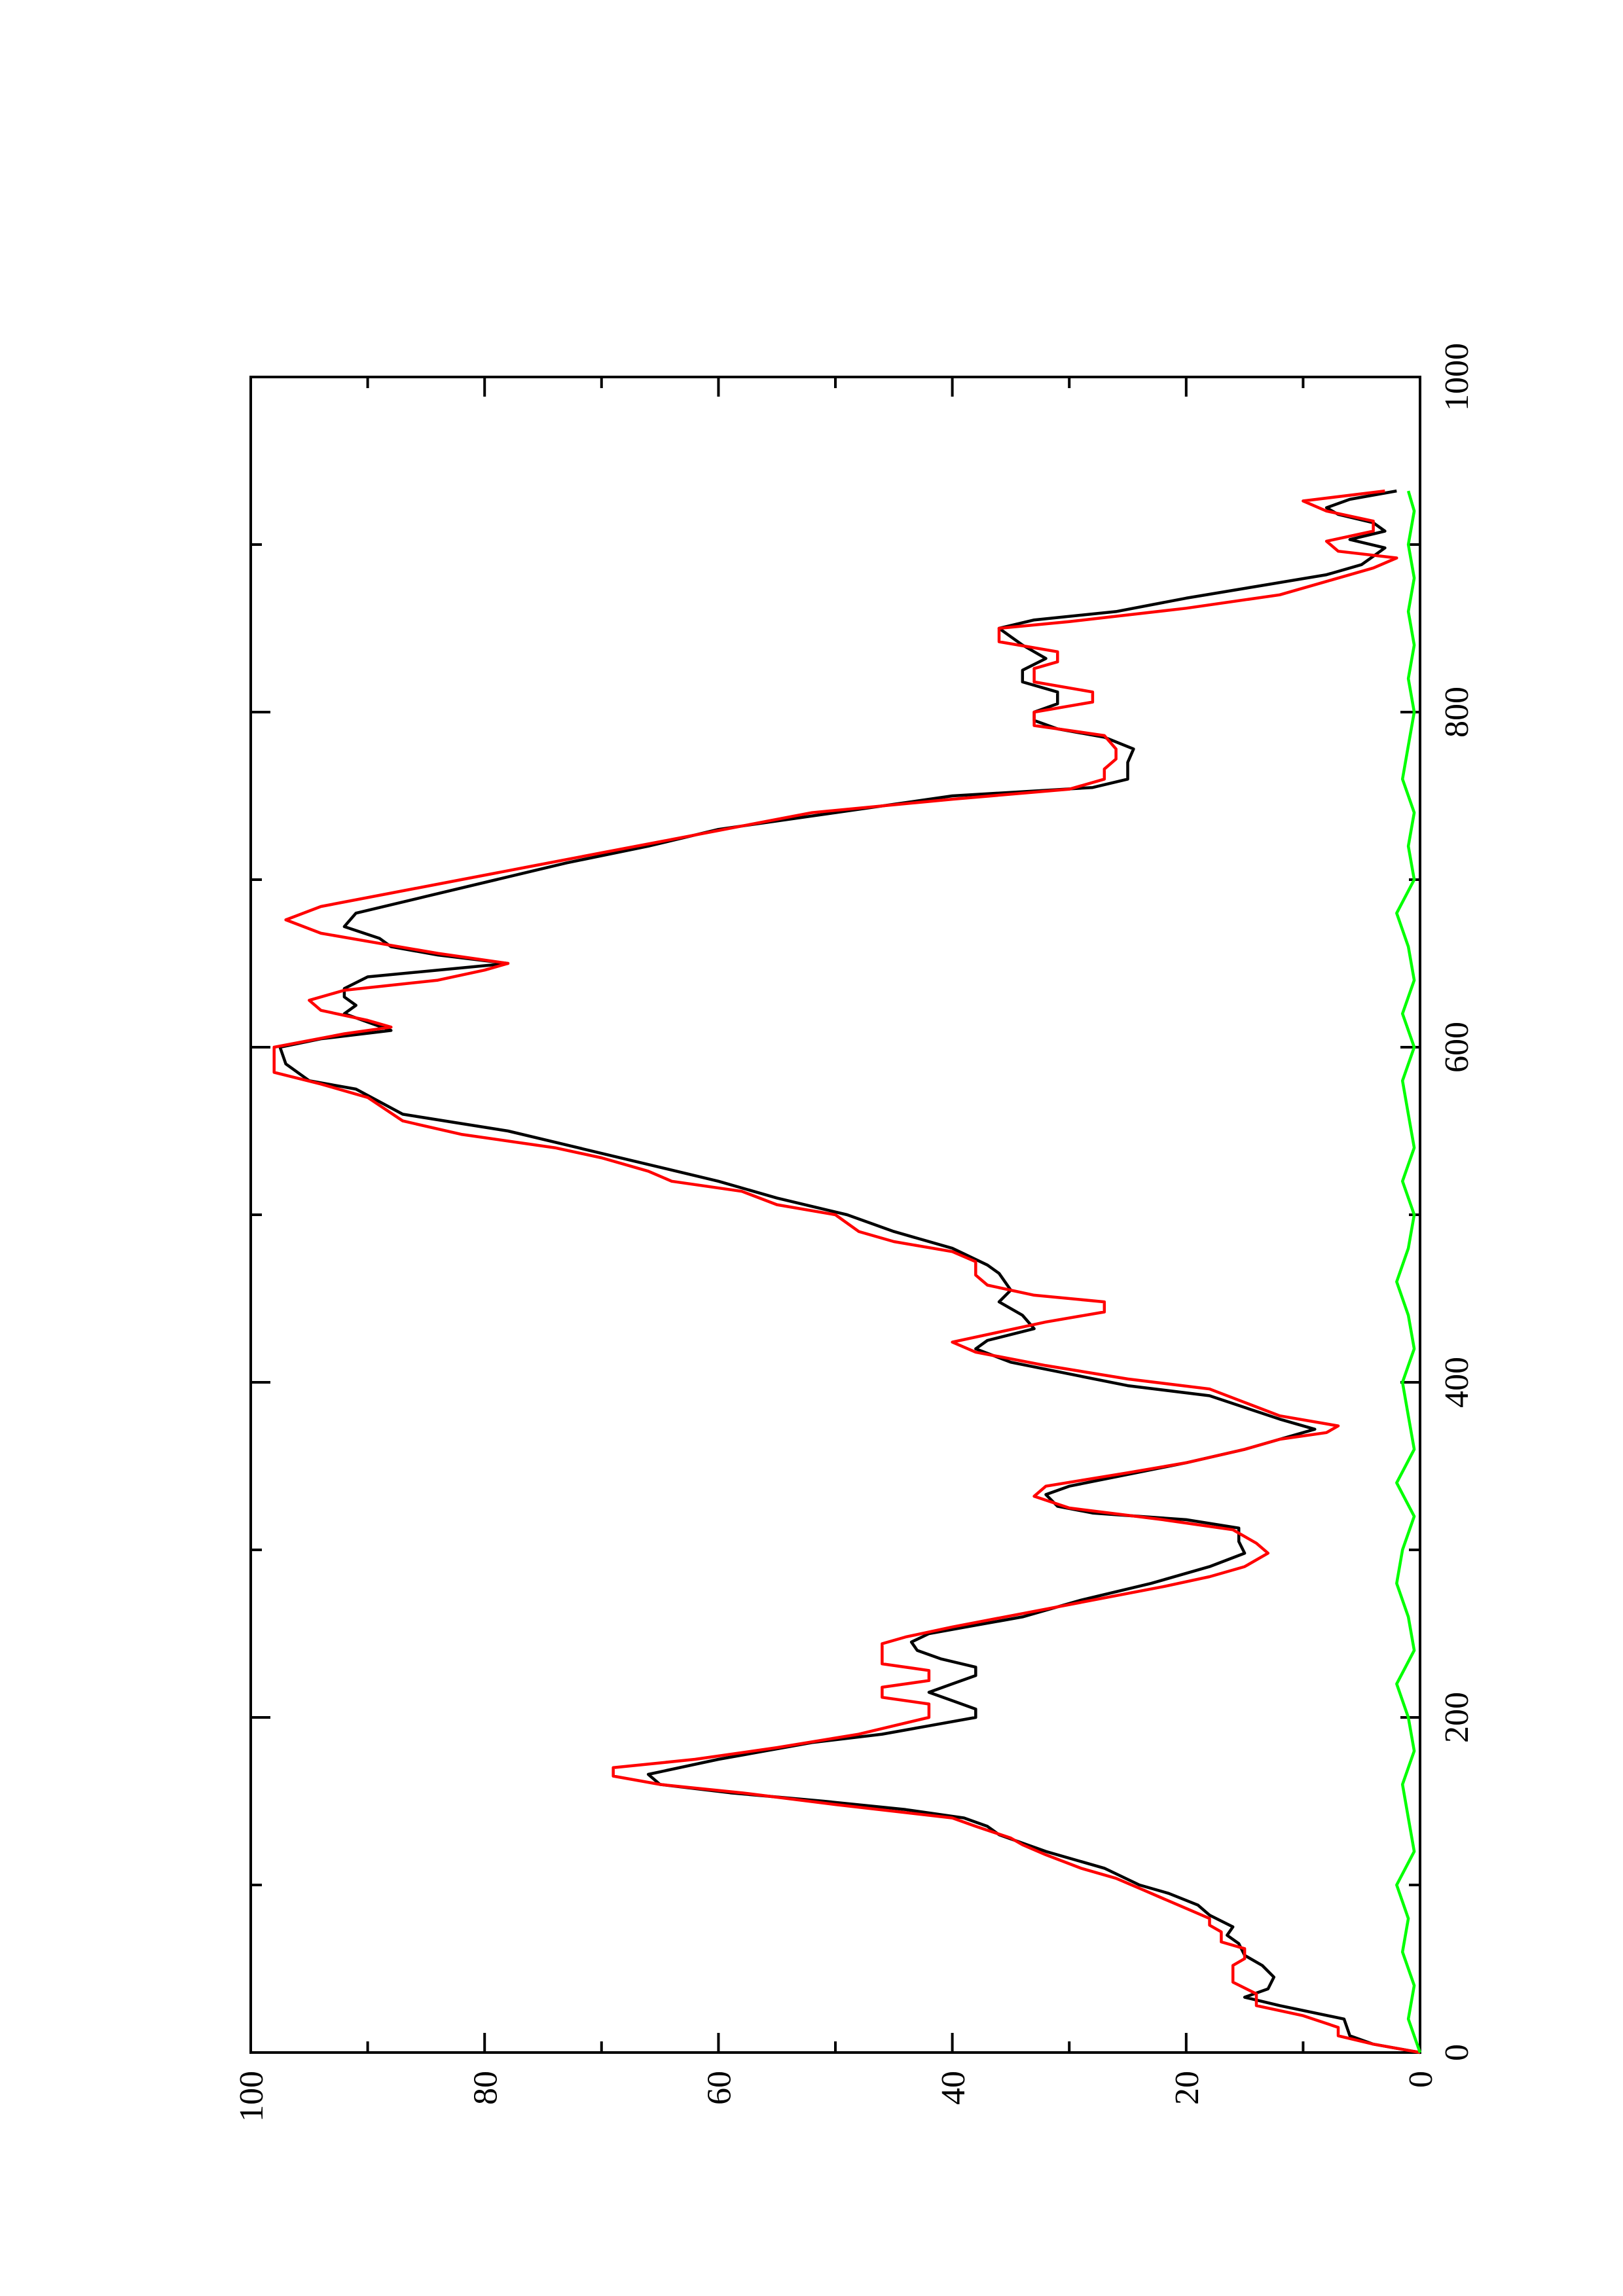  What do you see at coordinates (1457, 377) in the screenshot?
I see `x-tick-label-1000: 1000` at bounding box center [1457, 377].